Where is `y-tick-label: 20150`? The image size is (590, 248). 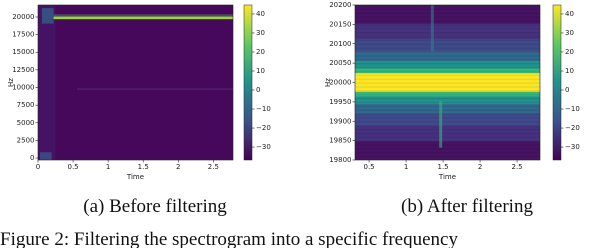
y-tick-label: 20150 is located at coordinates (340, 24).